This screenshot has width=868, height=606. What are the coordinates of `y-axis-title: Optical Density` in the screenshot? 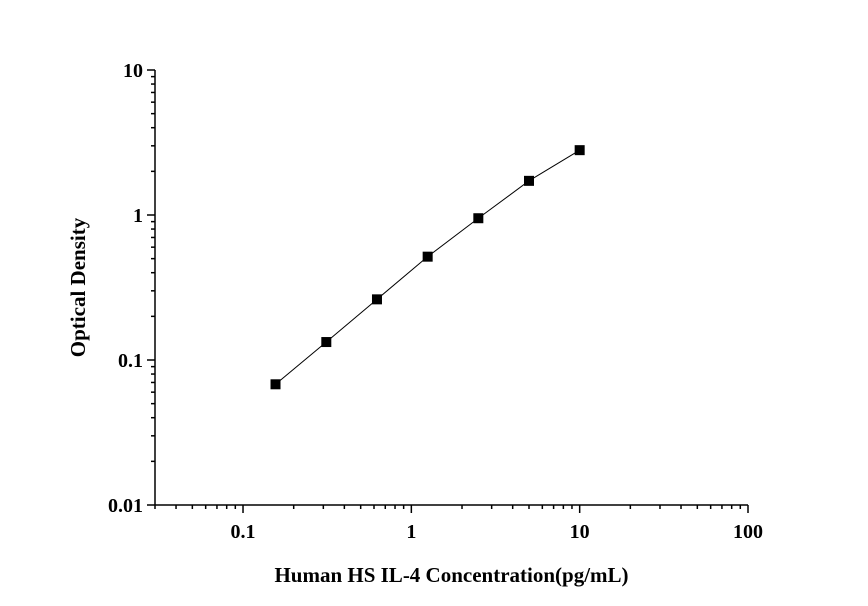 It's located at (78, 287).